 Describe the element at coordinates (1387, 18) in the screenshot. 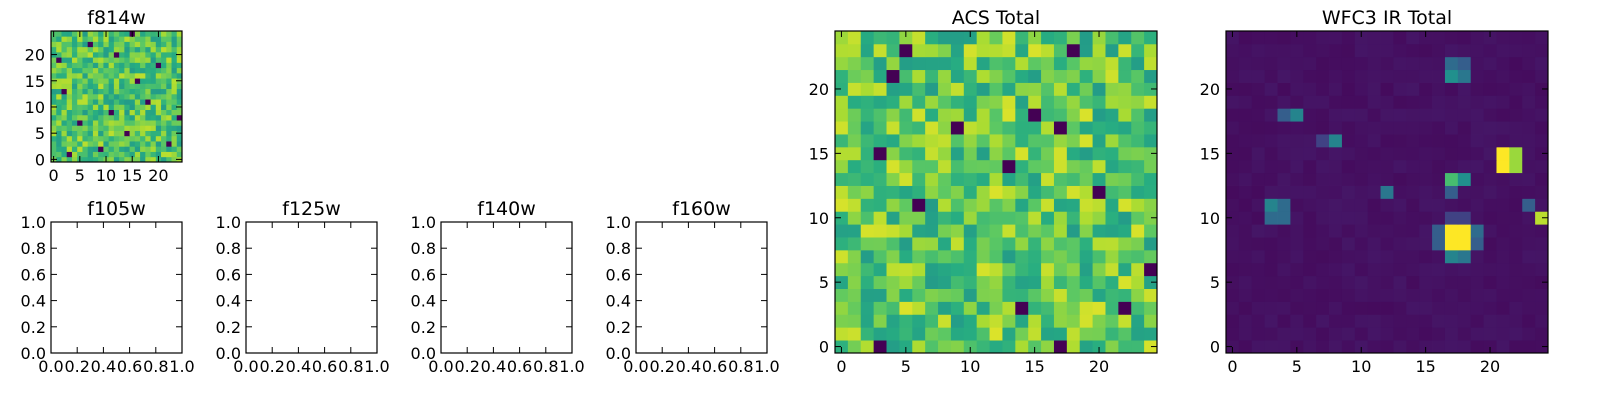

I see `wfc3_ir_total-title: WFC3 IR Total` at that location.